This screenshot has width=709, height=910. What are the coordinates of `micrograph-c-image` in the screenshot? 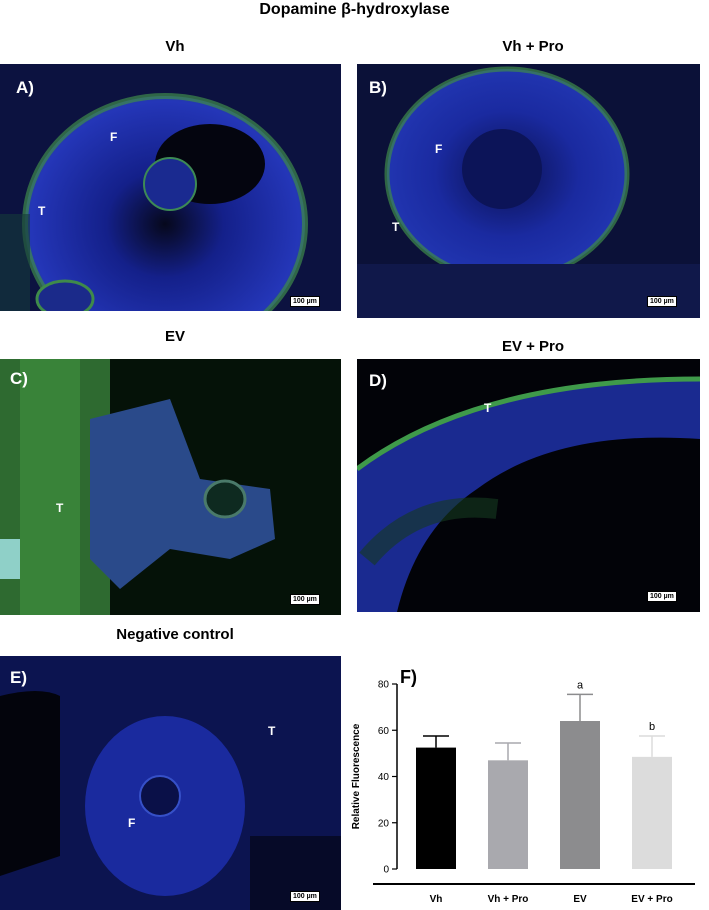 It's located at (170, 487).